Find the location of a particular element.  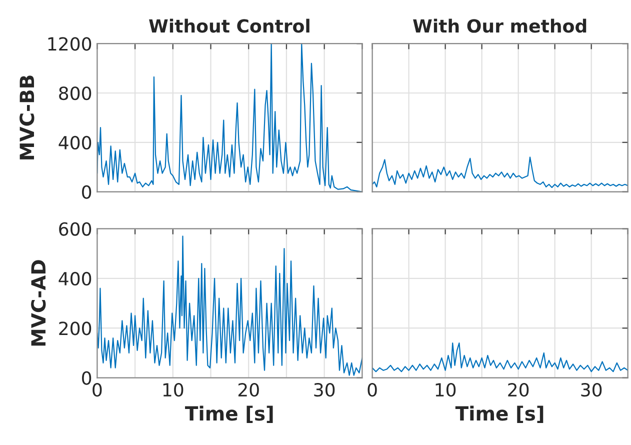

y-tick-label: 600 is located at coordinates (75, 229).